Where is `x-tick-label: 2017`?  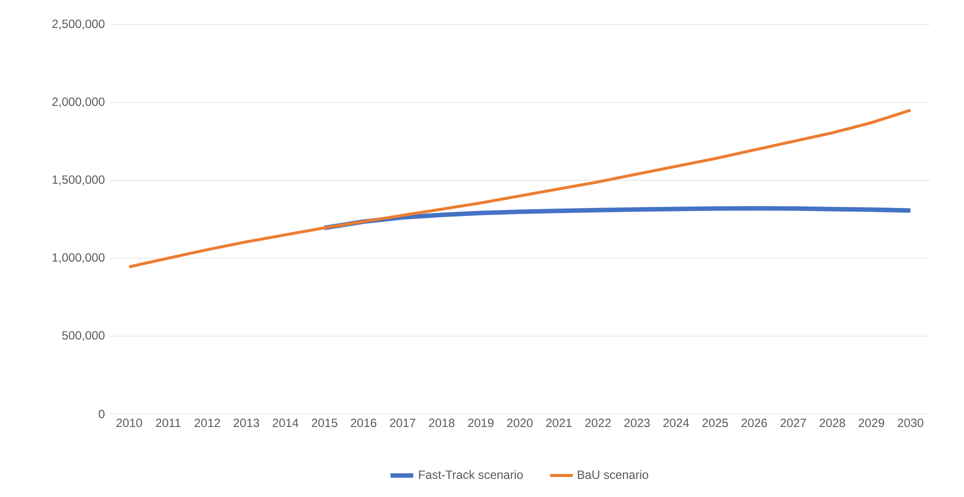
x-tick-label: 2017 is located at coordinates (403, 423).